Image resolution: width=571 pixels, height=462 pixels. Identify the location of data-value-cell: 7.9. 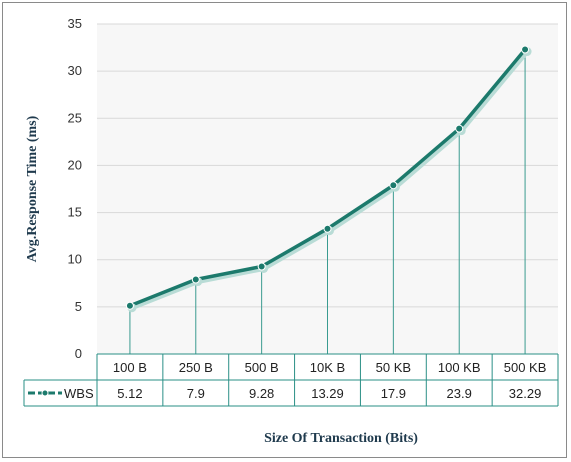
(196, 393).